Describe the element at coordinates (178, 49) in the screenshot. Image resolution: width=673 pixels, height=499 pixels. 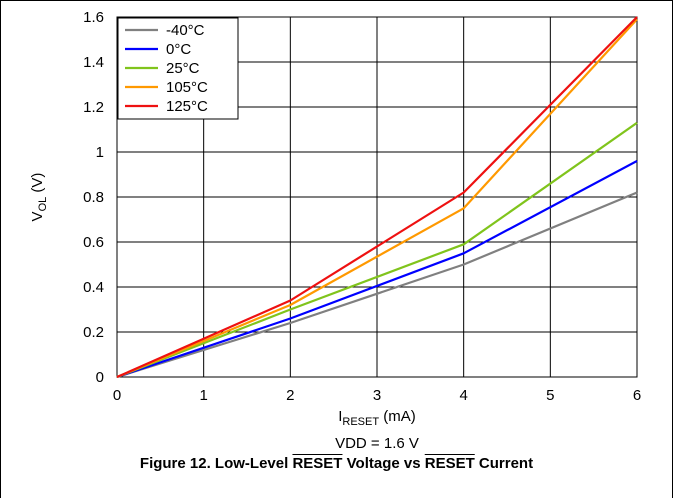
I see `legend-label: 0°C` at that location.